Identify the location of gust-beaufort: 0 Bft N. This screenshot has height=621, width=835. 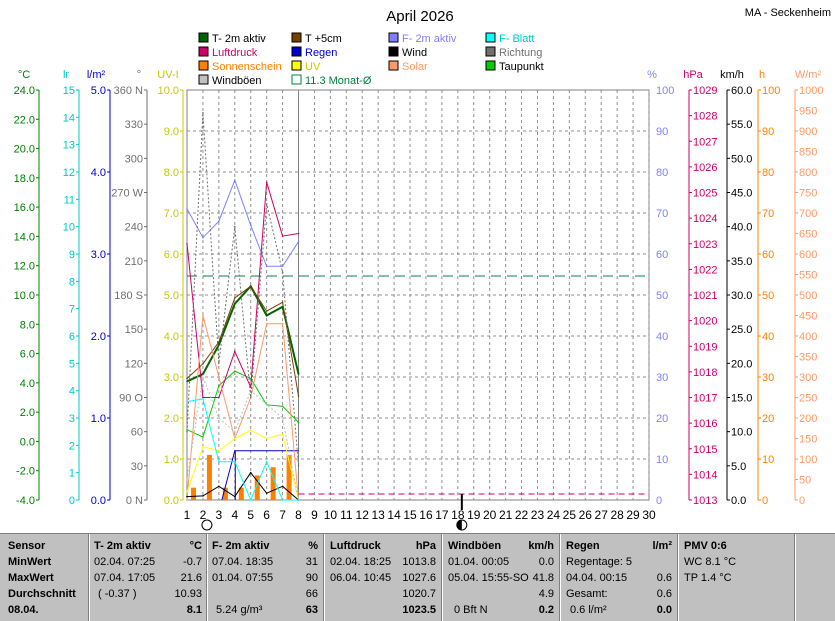
(471, 610).